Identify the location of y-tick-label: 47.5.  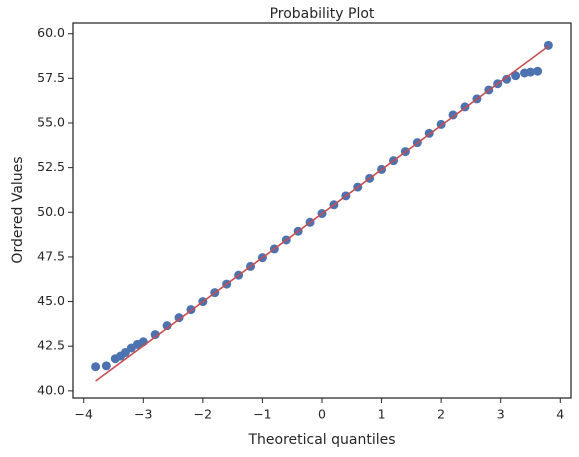
(51, 255).